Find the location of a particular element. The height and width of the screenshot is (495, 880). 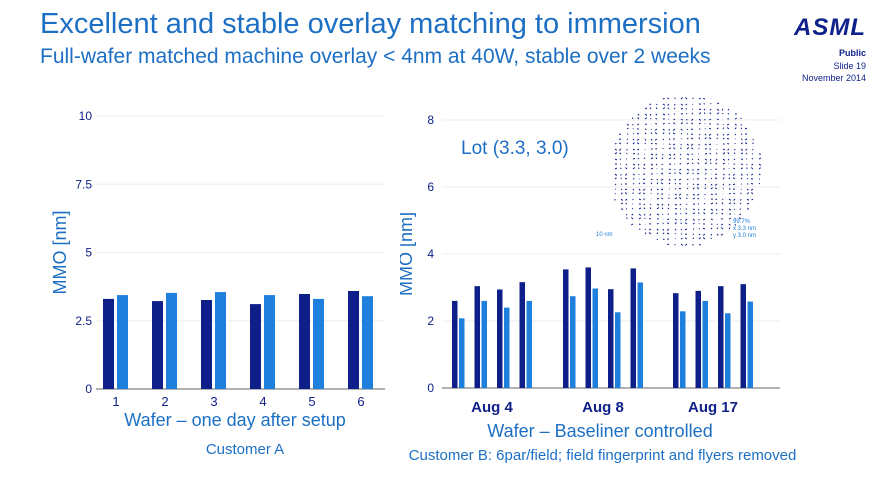

group-label: Aug 4 is located at coordinates (492, 407).